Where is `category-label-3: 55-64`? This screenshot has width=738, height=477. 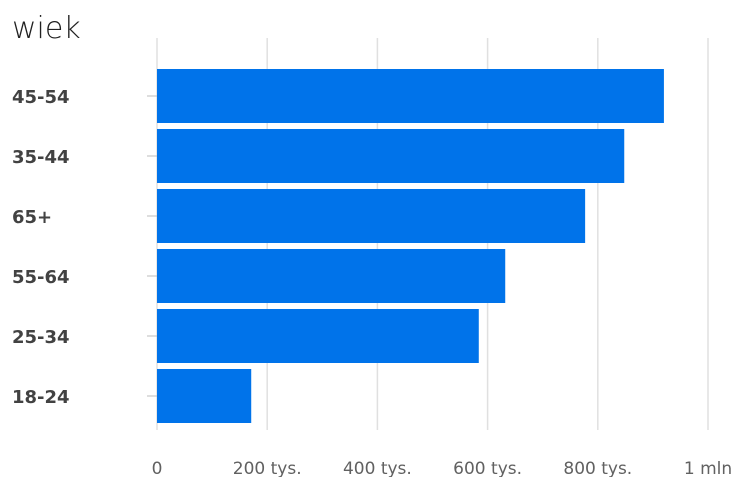 category-label-3: 55-64 is located at coordinates (41, 277).